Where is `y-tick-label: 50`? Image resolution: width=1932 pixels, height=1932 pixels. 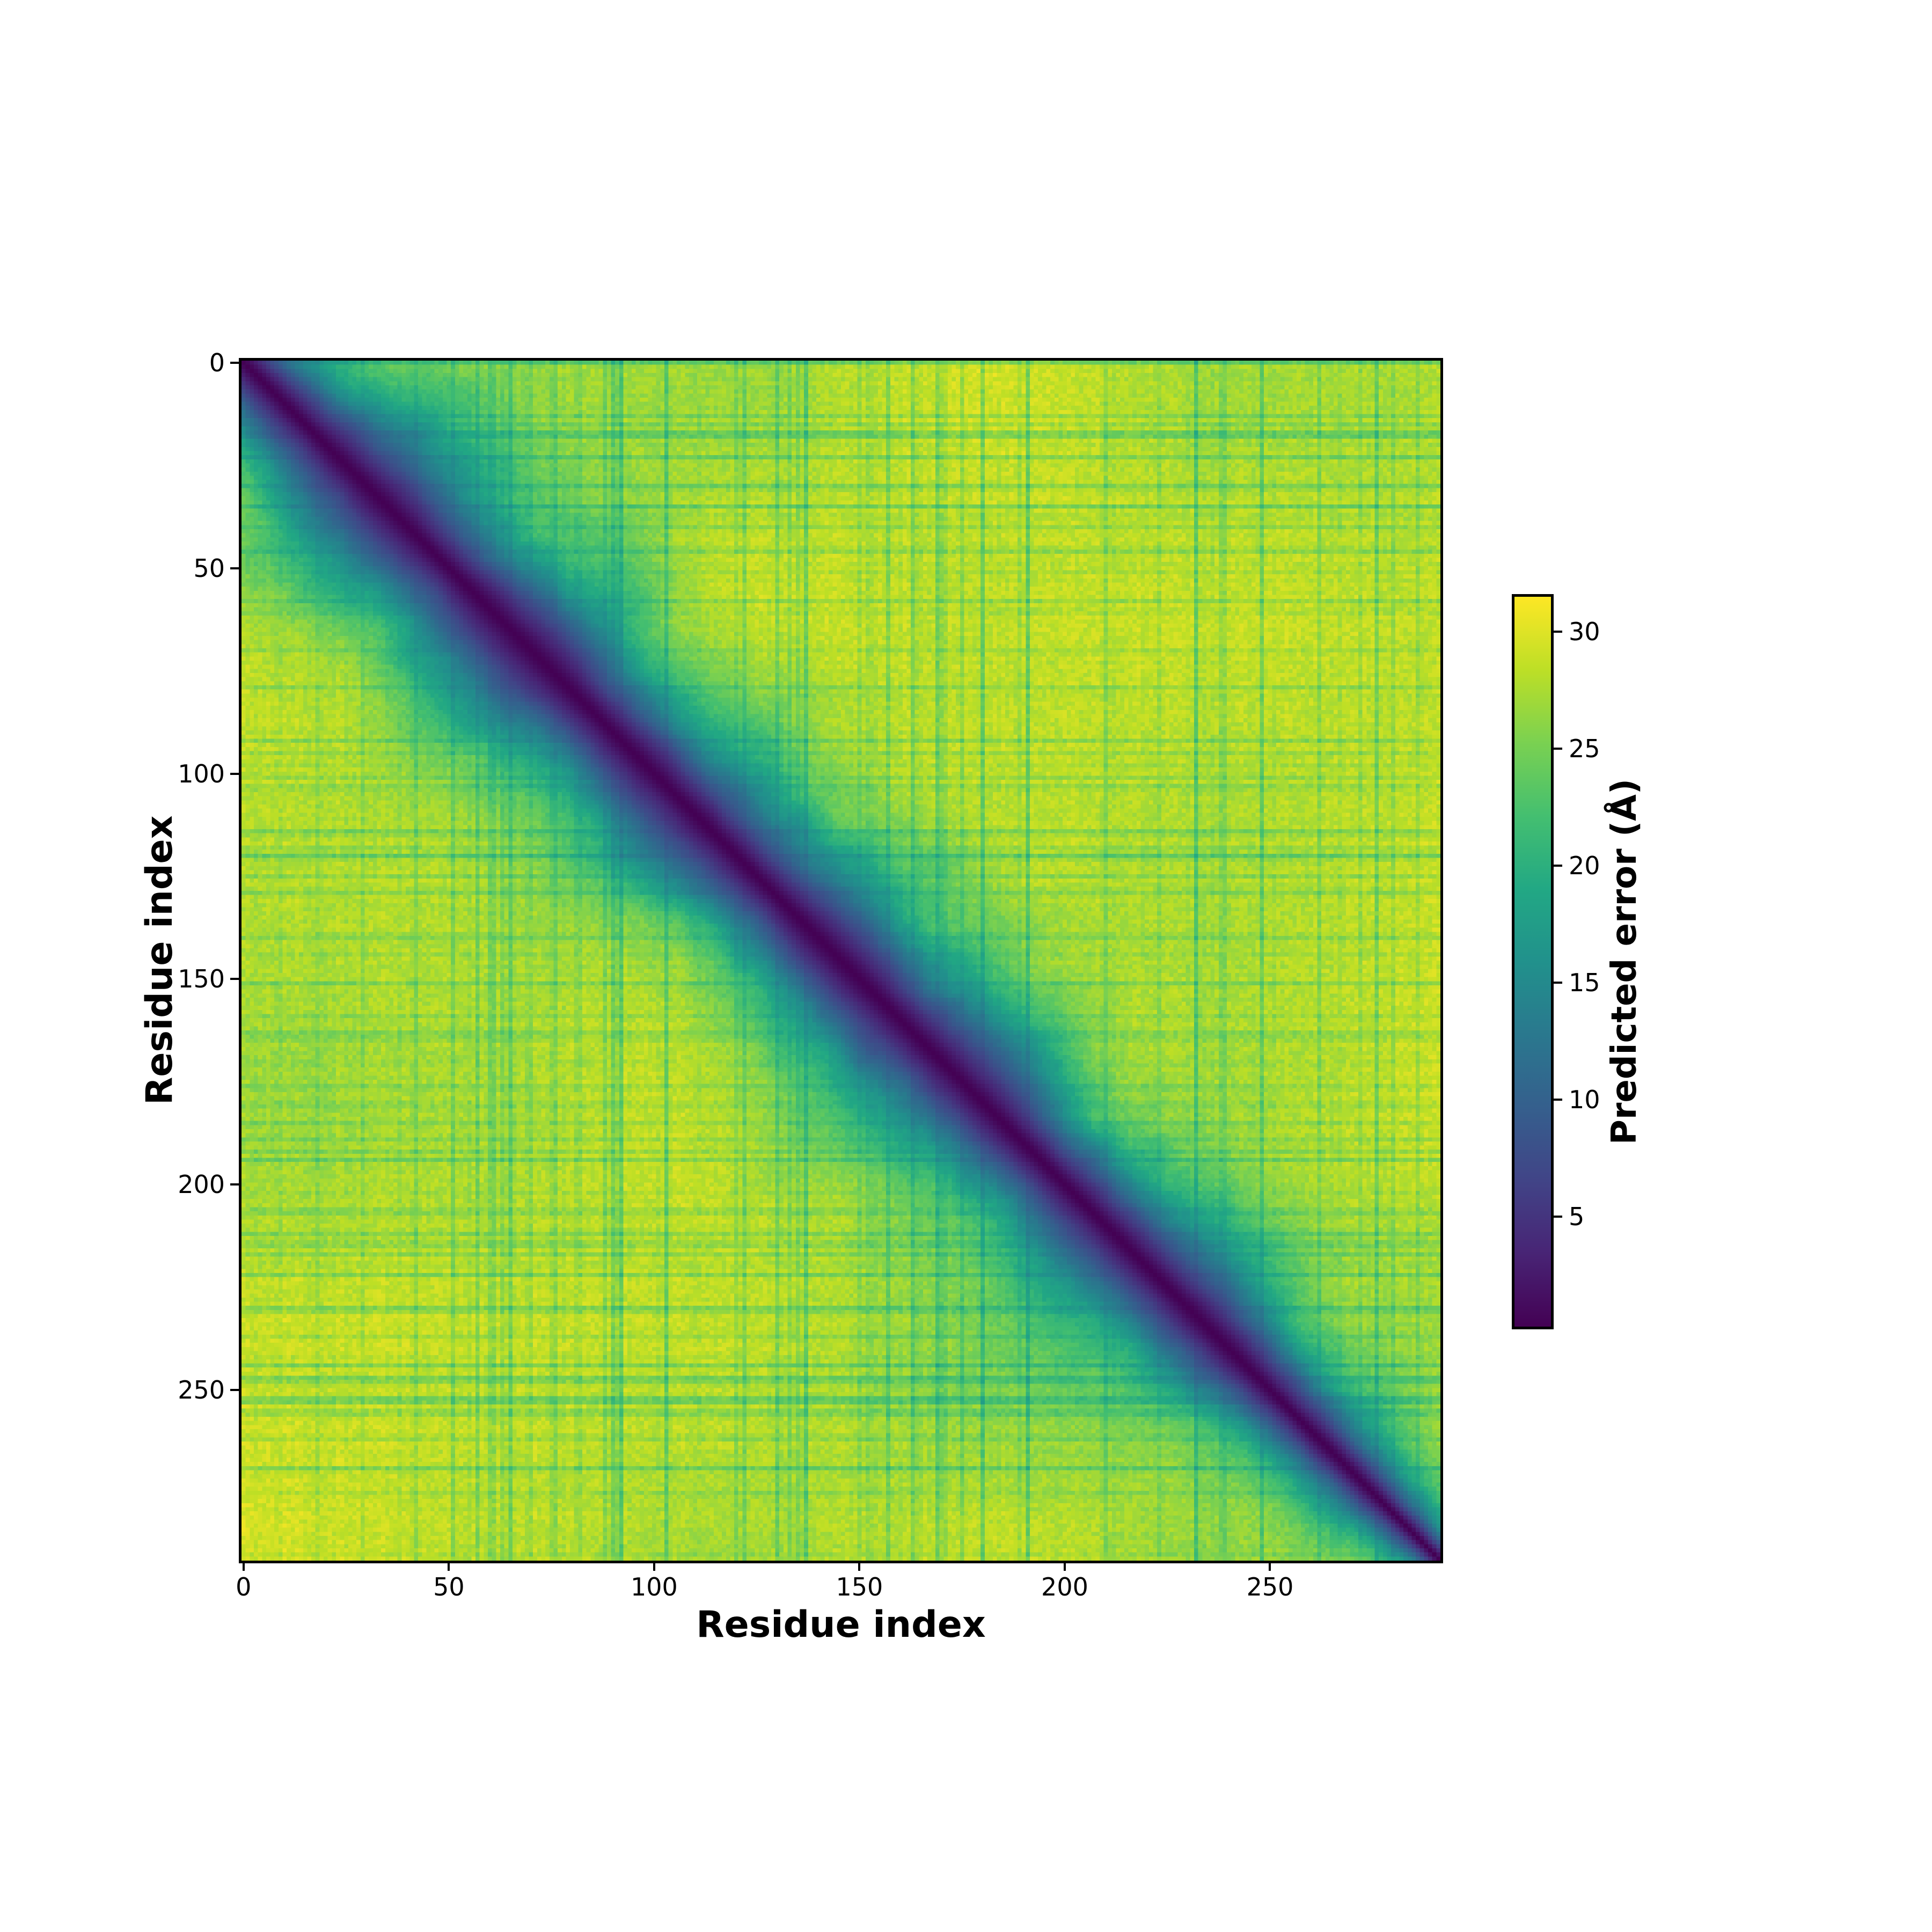
y-tick-label: 50 is located at coordinates (209, 568).